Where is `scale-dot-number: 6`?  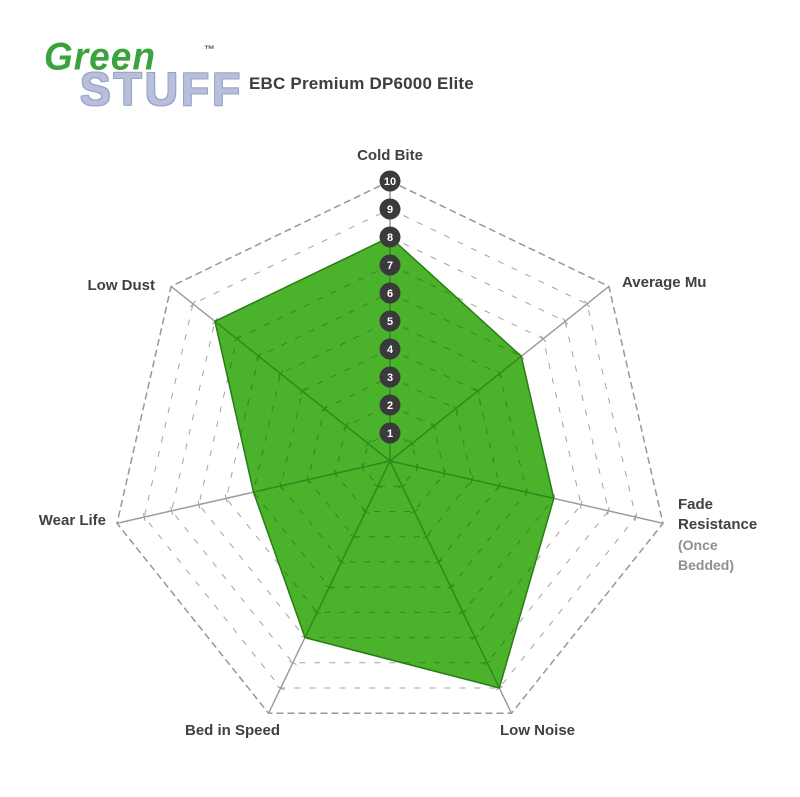
scale-dot-number: 6 is located at coordinates (390, 294).